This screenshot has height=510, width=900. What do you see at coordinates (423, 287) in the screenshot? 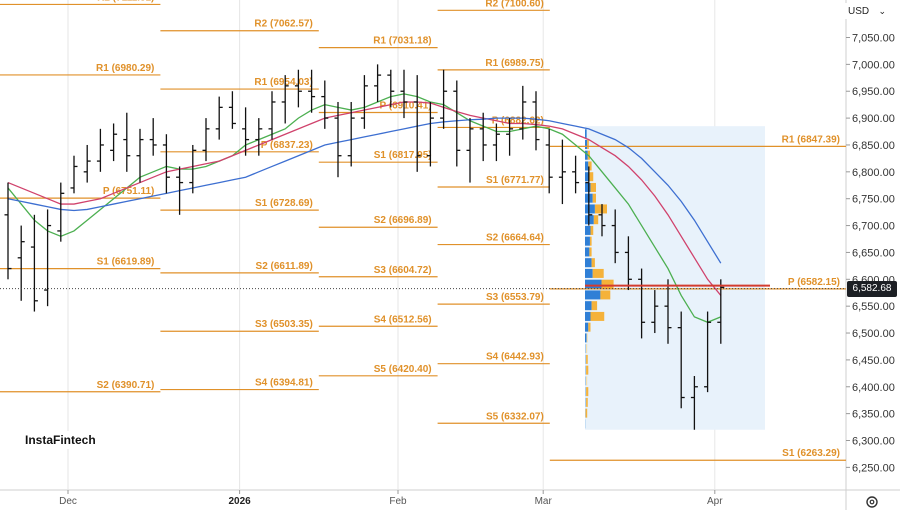
I see `current-price-line` at bounding box center [423, 287].